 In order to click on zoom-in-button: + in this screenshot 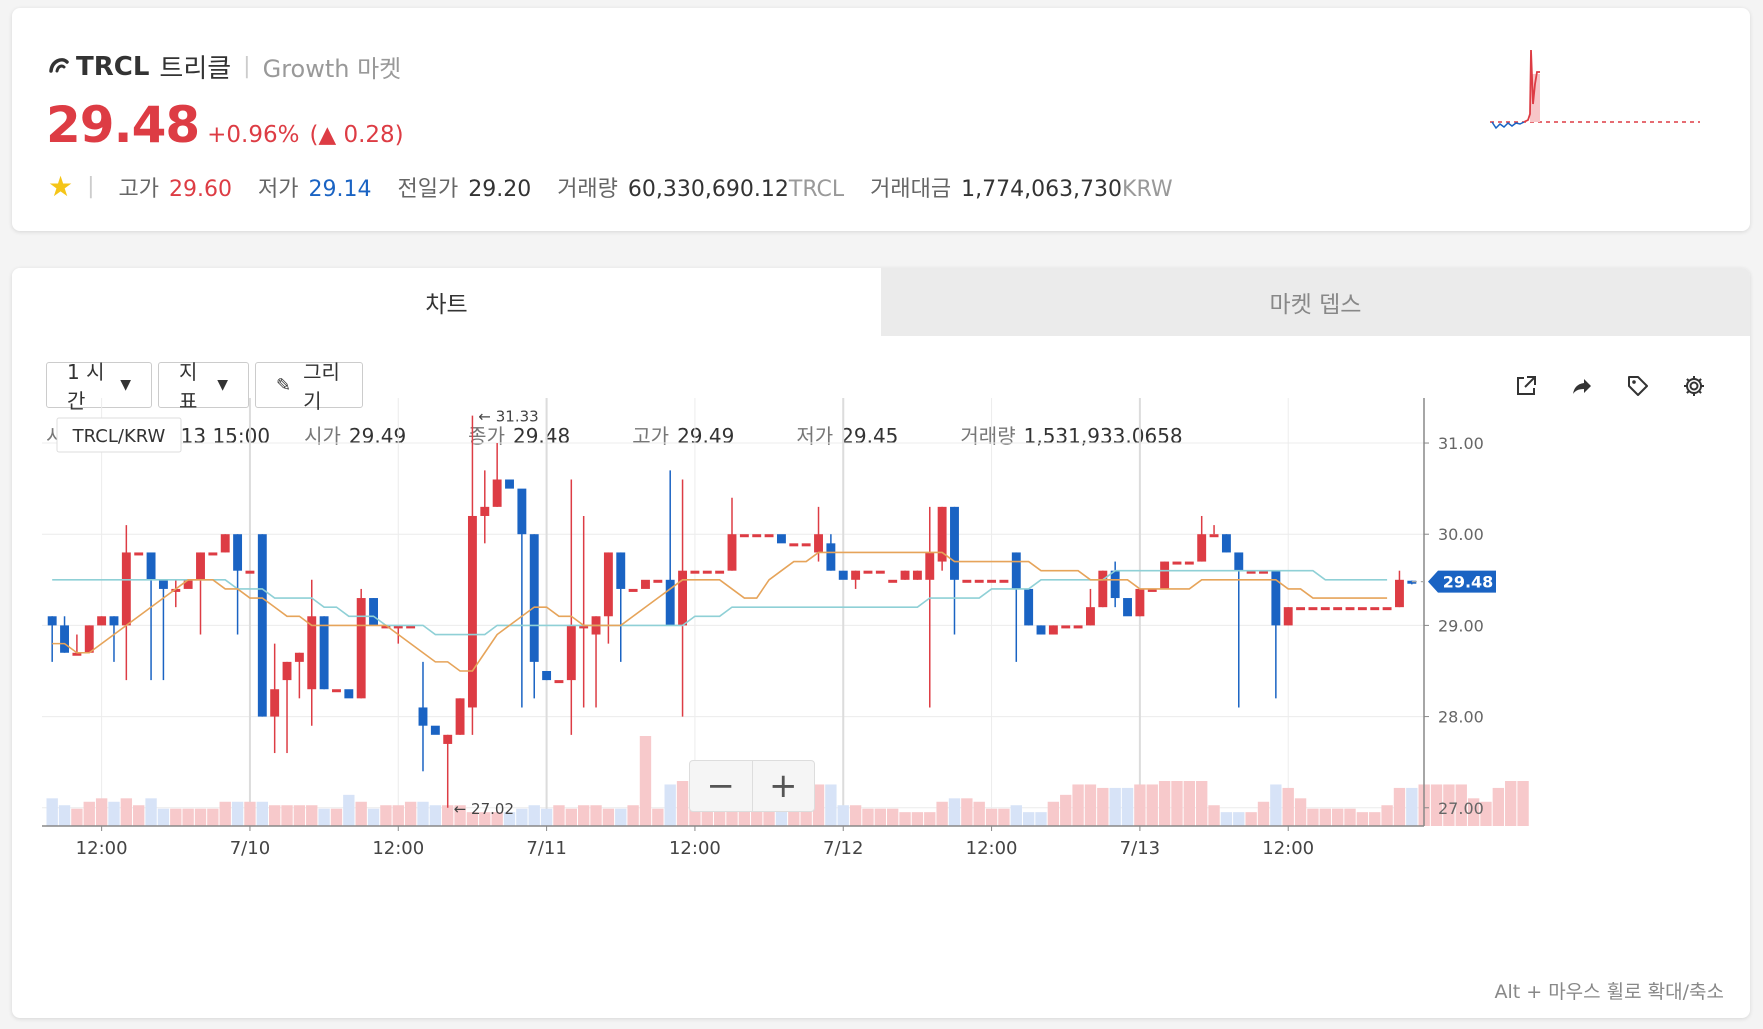, I will do `click(783, 786)`.